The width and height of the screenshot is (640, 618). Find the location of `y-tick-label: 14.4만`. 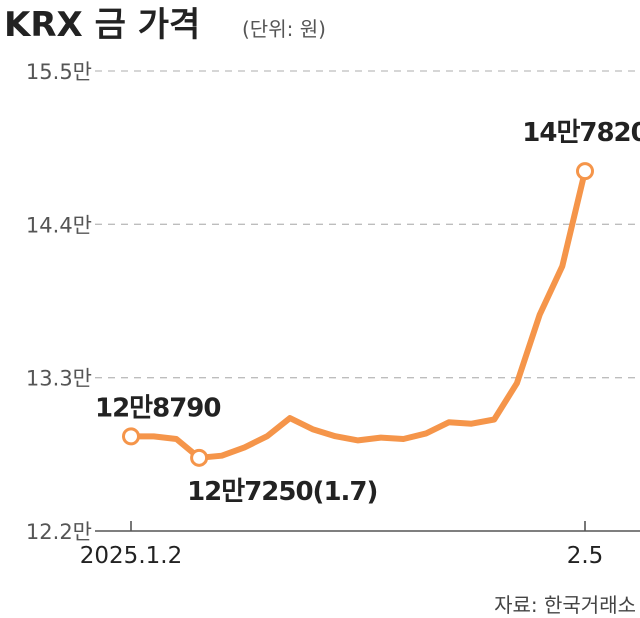

y-tick-label: 14.4만 is located at coordinates (59, 225).